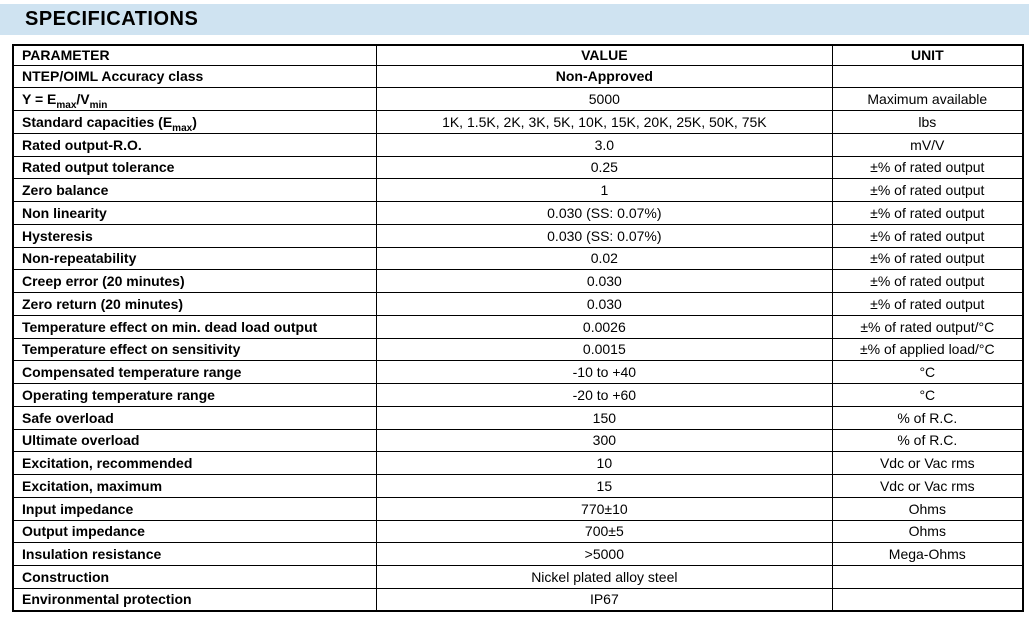  What do you see at coordinates (604, 99) in the screenshot?
I see `value-cell: 5000` at bounding box center [604, 99].